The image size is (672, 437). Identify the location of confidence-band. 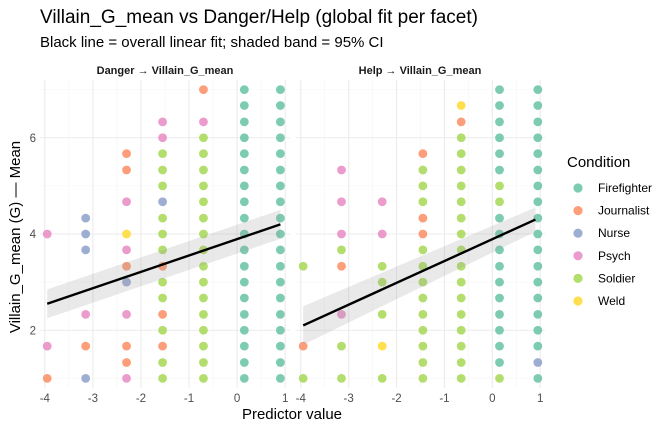
(419, 276).